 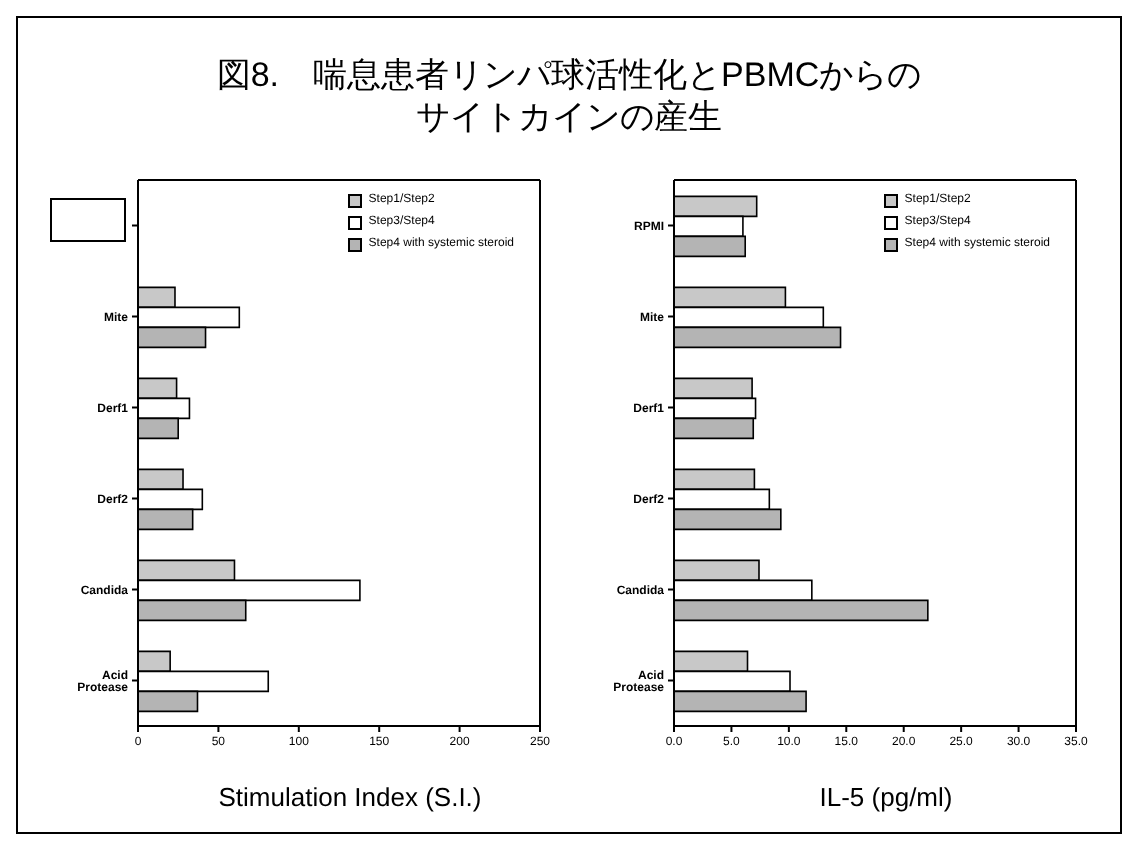 I want to click on x-axis-title: Stimulation Index (S.I.), so click(x=350, y=797).